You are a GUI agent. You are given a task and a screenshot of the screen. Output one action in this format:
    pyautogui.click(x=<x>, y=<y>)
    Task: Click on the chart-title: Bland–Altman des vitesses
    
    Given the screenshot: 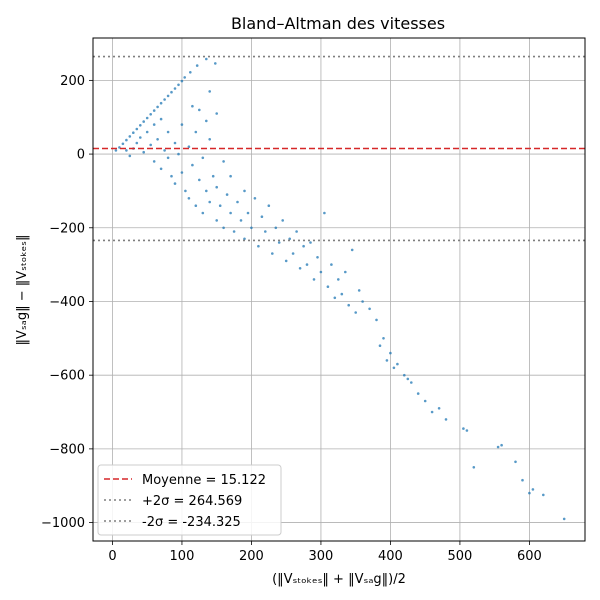 What is the action you would take?
    pyautogui.click(x=338, y=23)
    